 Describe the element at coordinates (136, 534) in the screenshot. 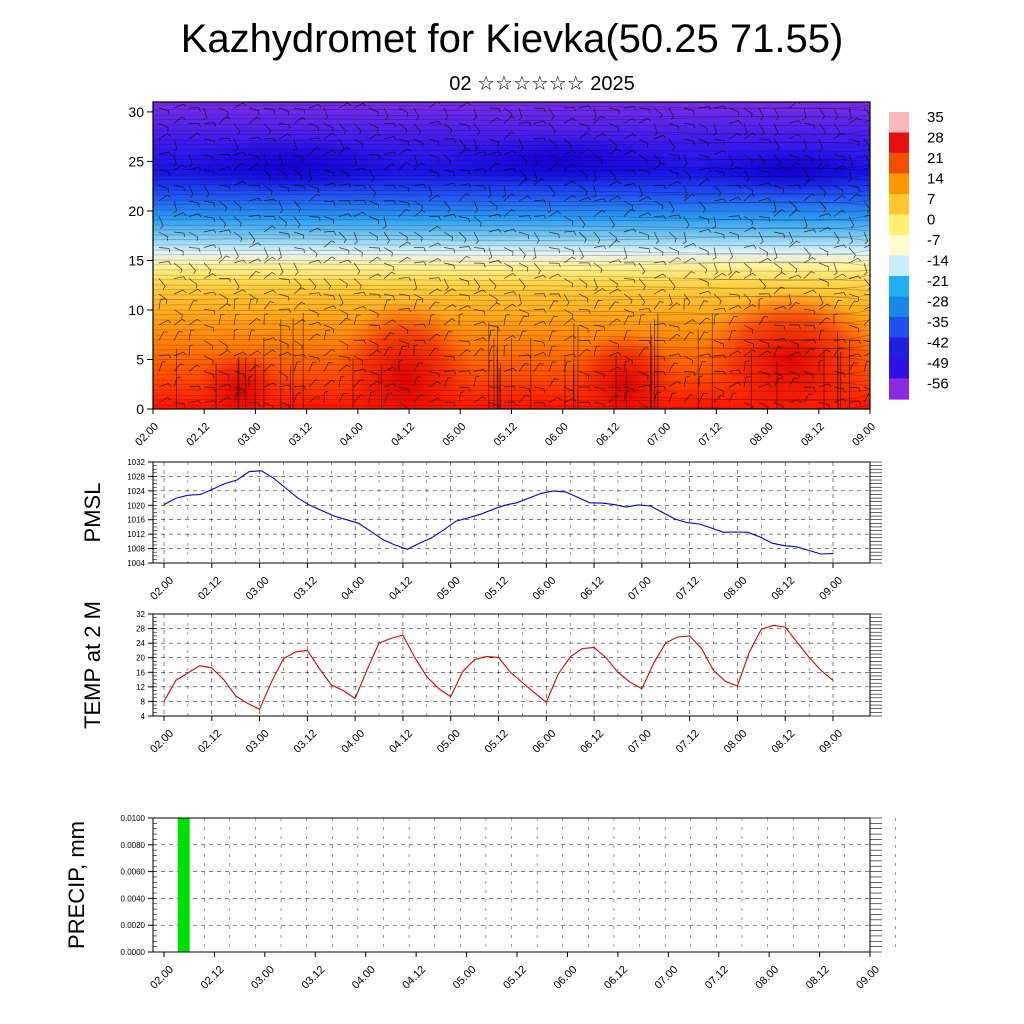

I see `y-tick-label: 1012` at that location.